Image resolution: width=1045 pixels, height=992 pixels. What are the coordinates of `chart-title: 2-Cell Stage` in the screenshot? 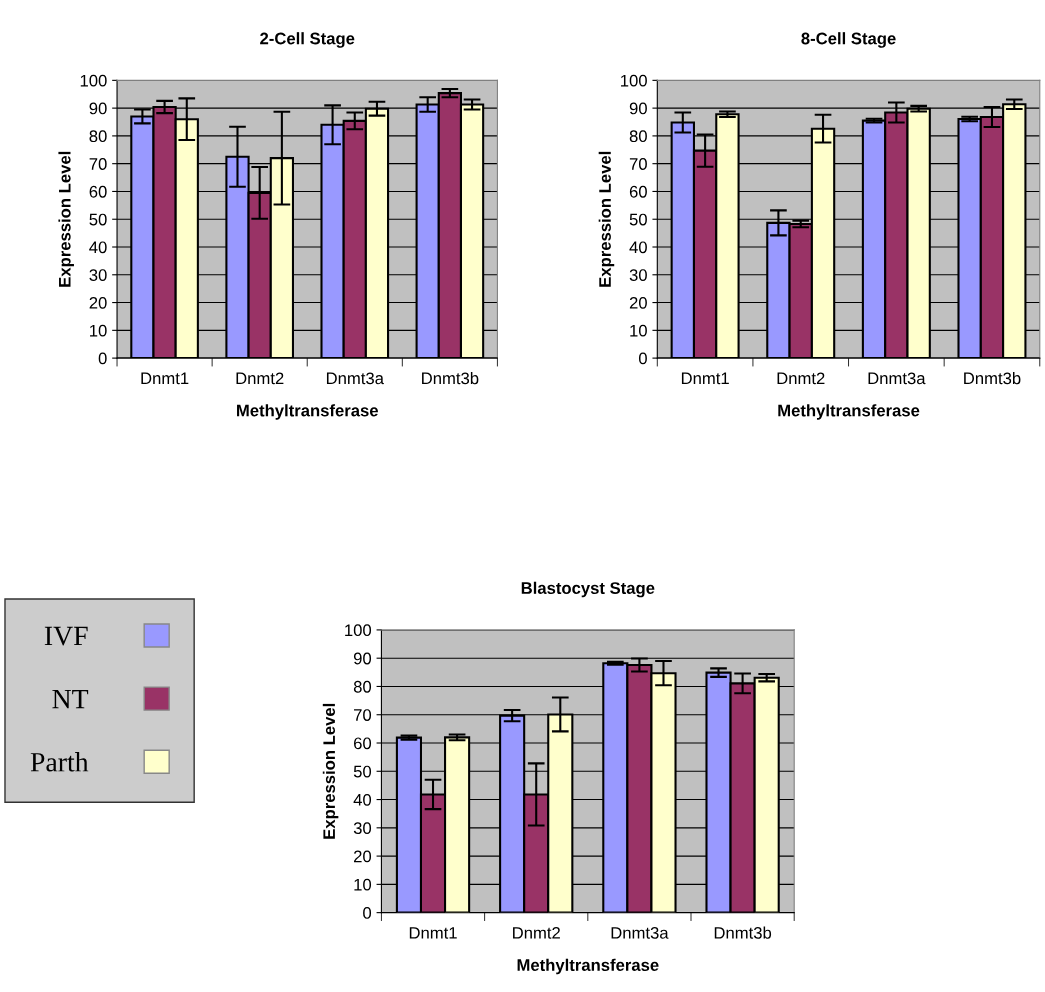 It's located at (307, 40).